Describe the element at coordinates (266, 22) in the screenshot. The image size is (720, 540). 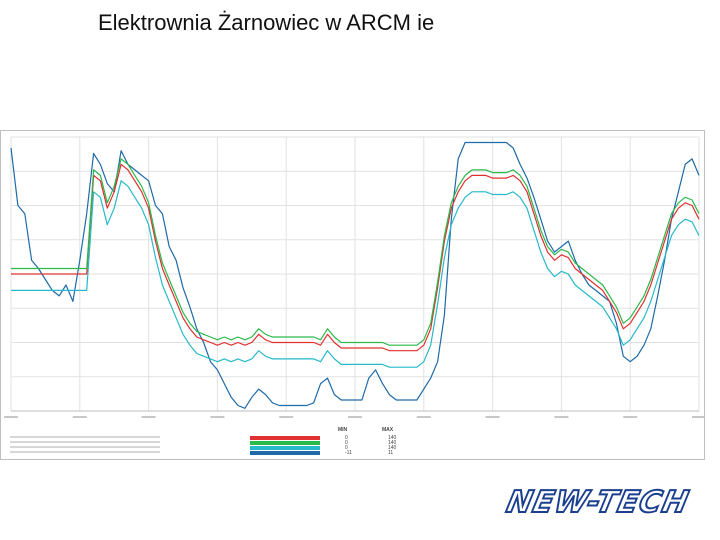
I see `slide-title: Elektrownia Żarnowiec w ARCM ie` at that location.